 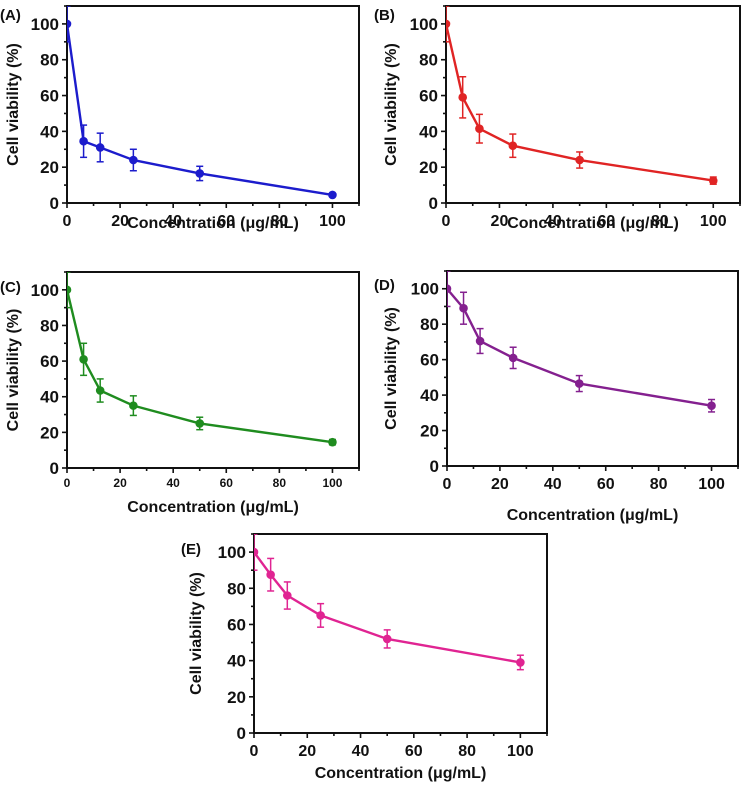 What do you see at coordinates (384, 15) in the screenshot?
I see `panel-label: (B)` at bounding box center [384, 15].